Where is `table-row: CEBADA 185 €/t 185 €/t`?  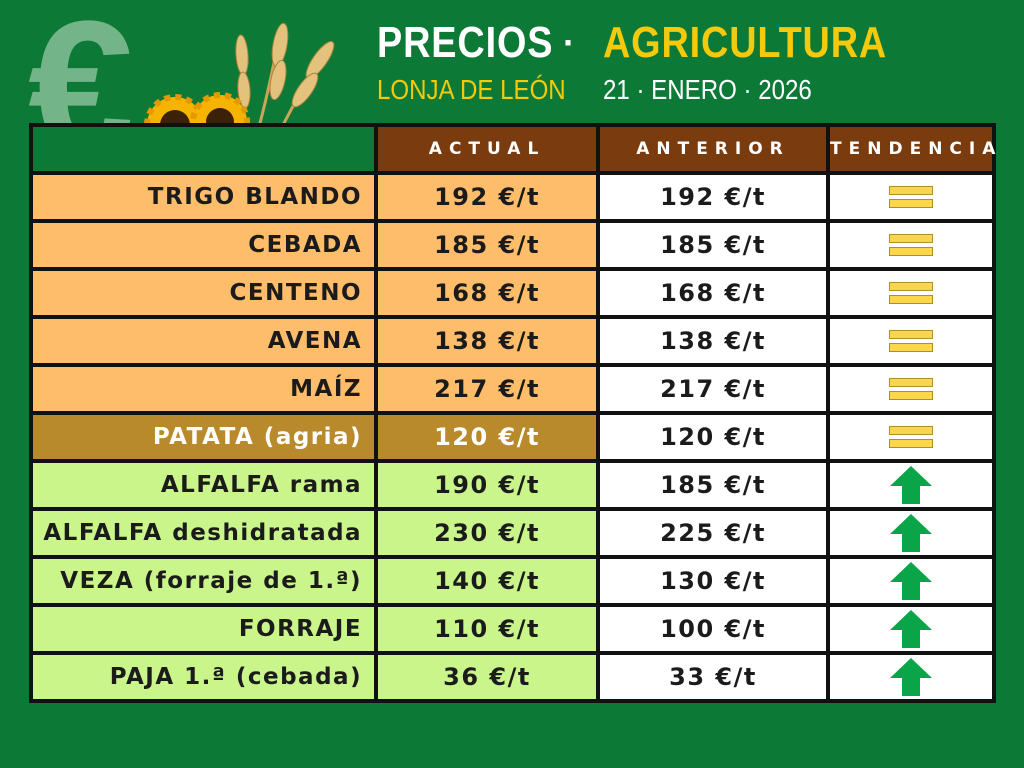
table-row: CEBADA 185 €/t 185 €/t is located at coordinates (512, 245).